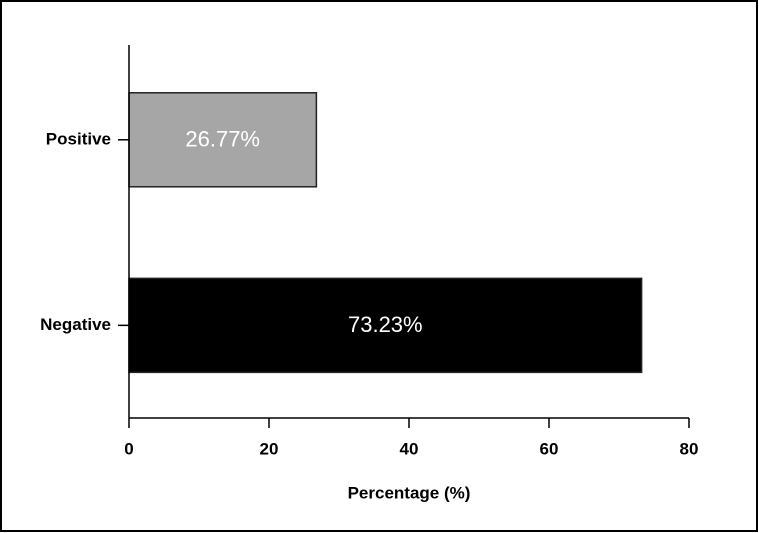 The image size is (759, 533). Describe the element at coordinates (549, 448) in the screenshot. I see `x-tick-label: 60` at that location.